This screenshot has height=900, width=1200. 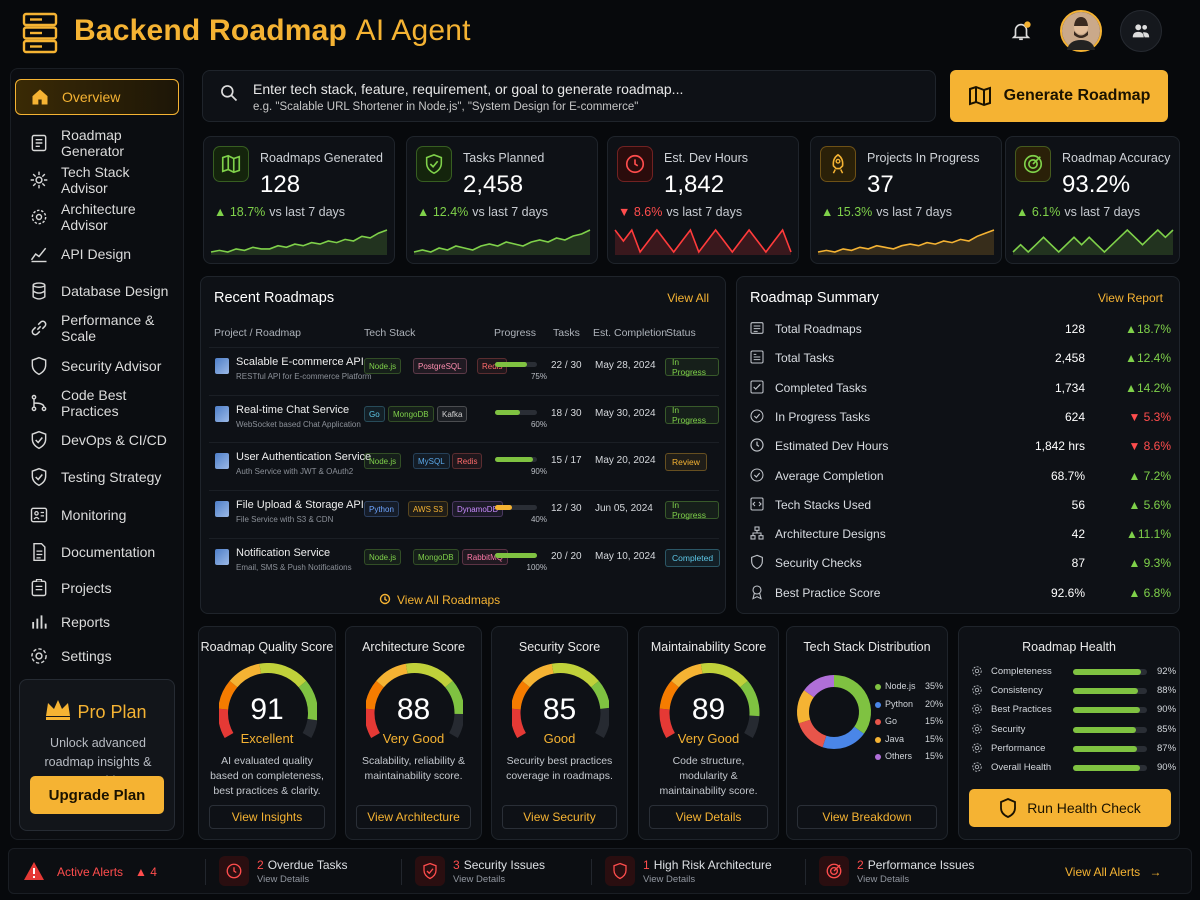 I want to click on users-icon, so click(x=1141, y=31).